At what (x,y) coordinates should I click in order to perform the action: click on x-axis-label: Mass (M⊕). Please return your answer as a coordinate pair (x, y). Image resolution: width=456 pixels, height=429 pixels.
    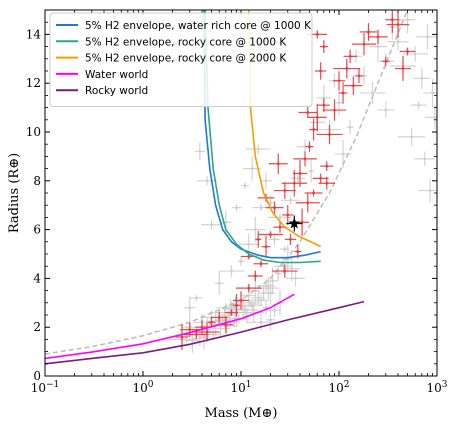
    Looking at the image, I should click on (241, 413).